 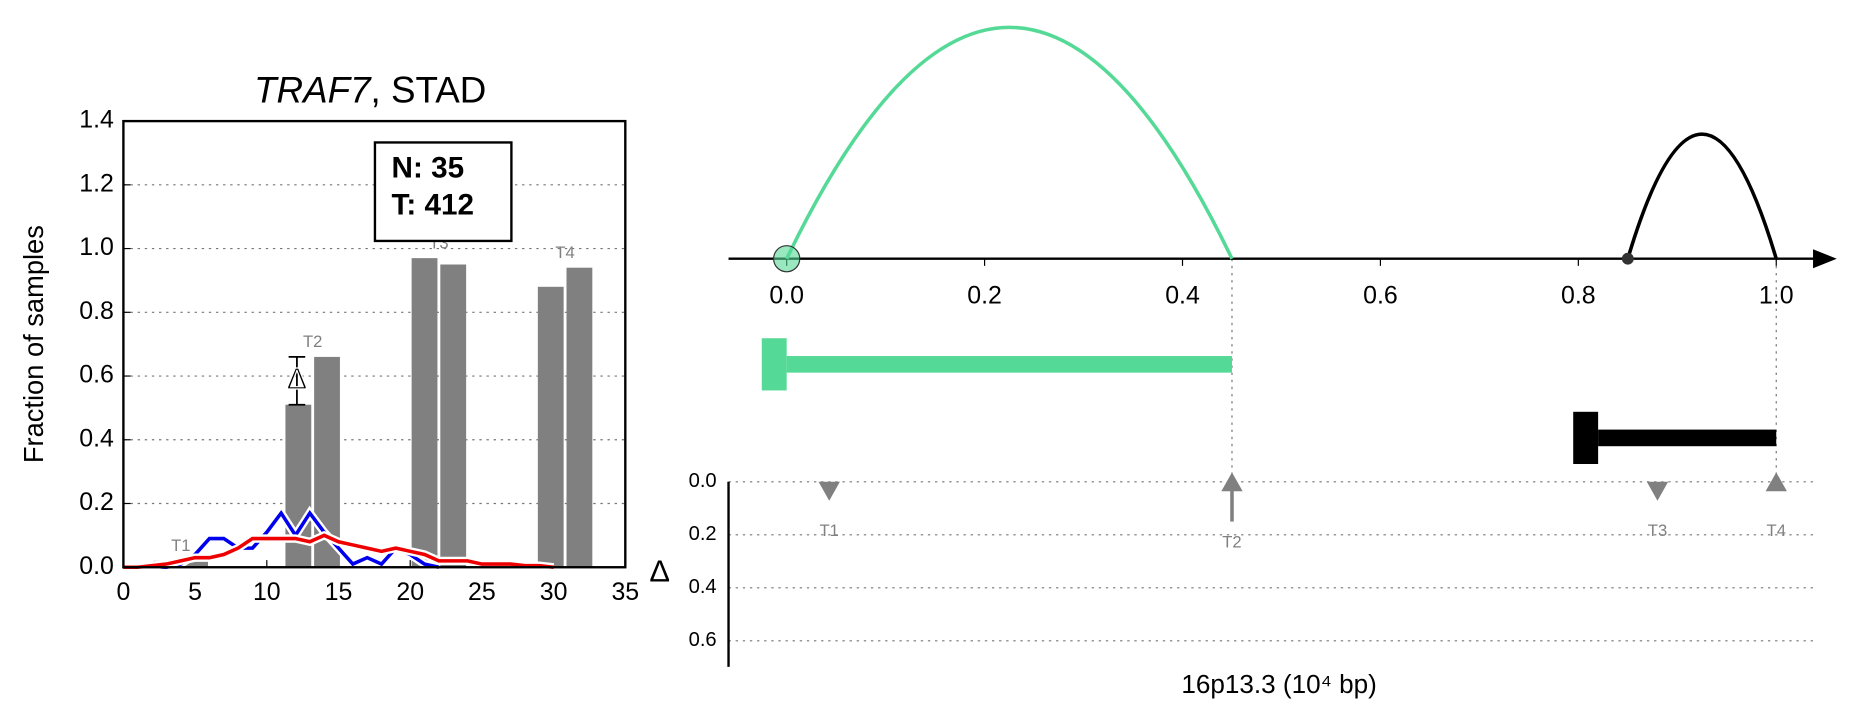 I want to click on delta-tick-label: 0.4, so click(x=703, y=587).